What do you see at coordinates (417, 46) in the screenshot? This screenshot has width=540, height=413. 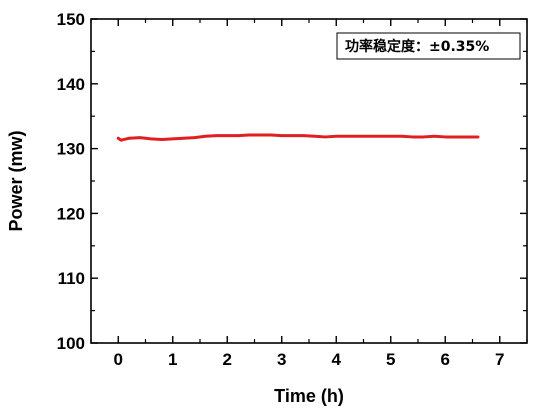 I see `stability-annotation: 功率稳定度：±0.35%` at bounding box center [417, 46].